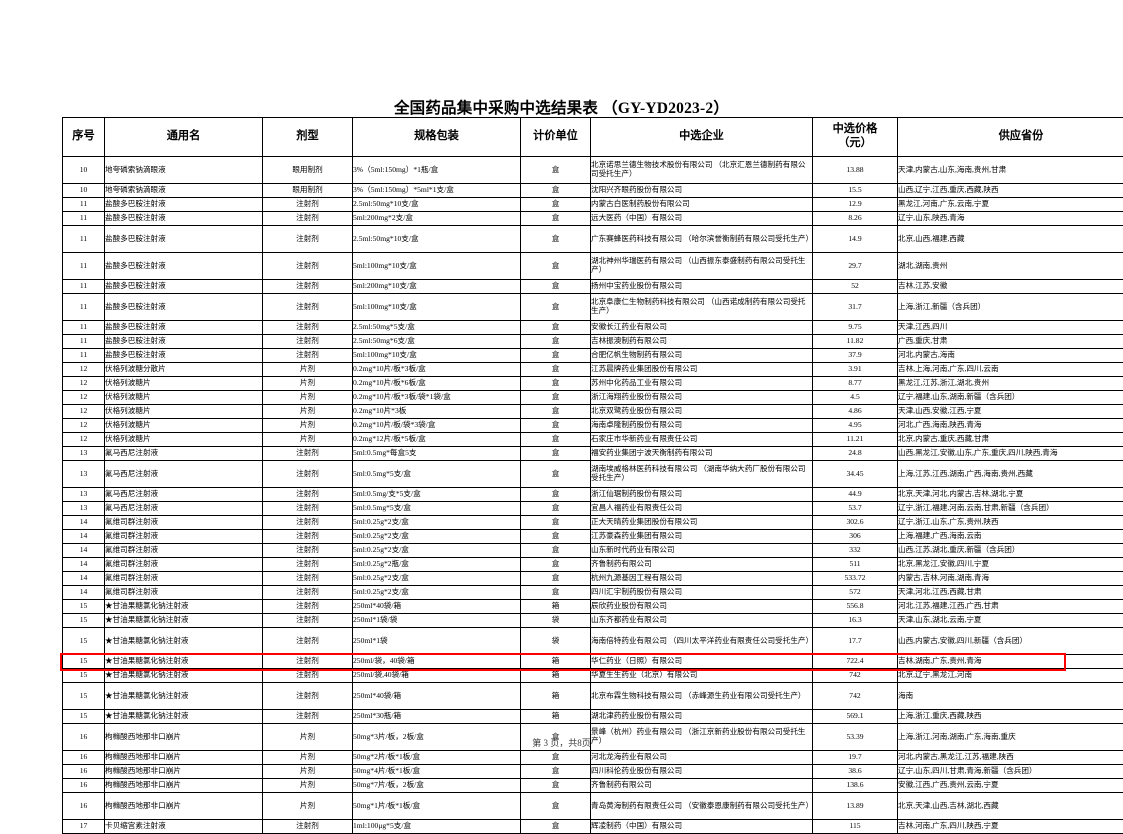 Image resolution: width=1123 pixels, height=834 pixels. I want to click on cell-provinces: 海南, so click(1010, 696).